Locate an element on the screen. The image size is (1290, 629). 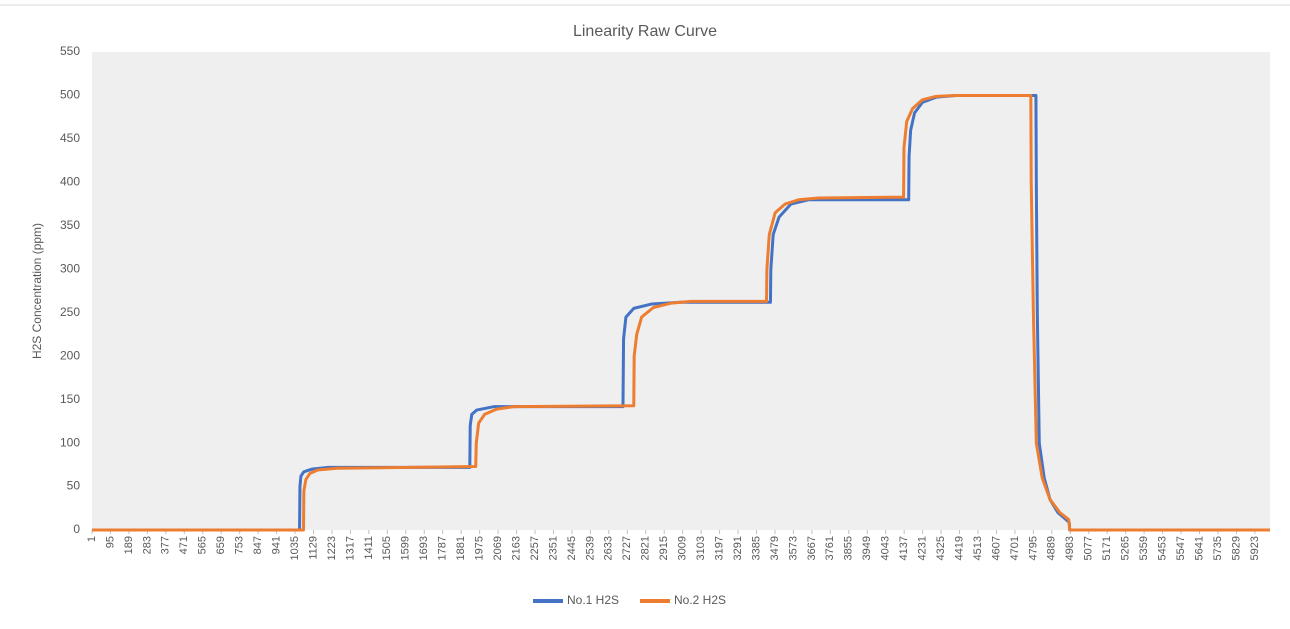
x-tick-label: 377 is located at coordinates (166, 545).